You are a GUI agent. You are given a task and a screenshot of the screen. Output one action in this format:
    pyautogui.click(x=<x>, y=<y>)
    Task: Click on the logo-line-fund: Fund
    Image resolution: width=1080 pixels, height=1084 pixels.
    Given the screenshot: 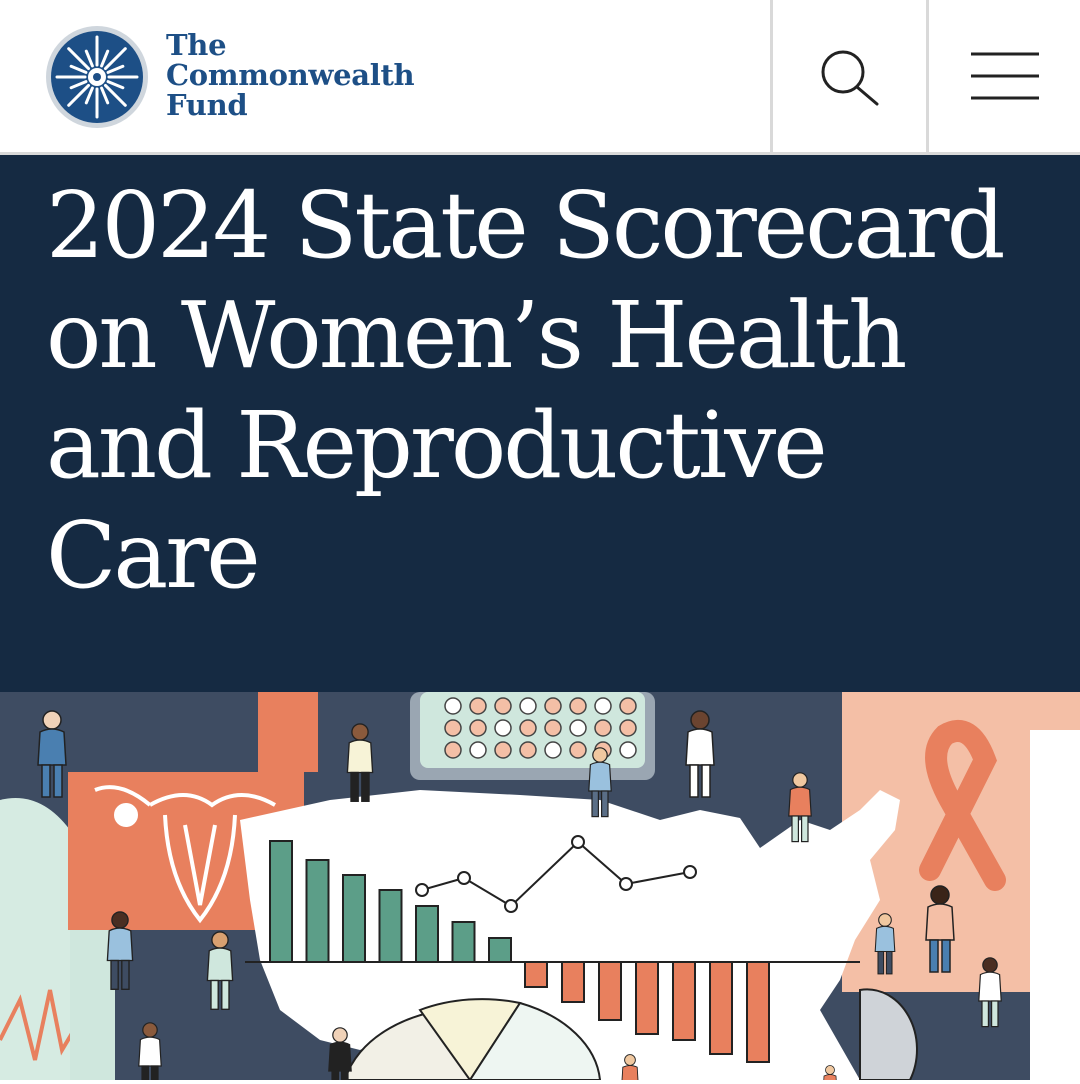 What is the action you would take?
    pyautogui.click(x=207, y=105)
    